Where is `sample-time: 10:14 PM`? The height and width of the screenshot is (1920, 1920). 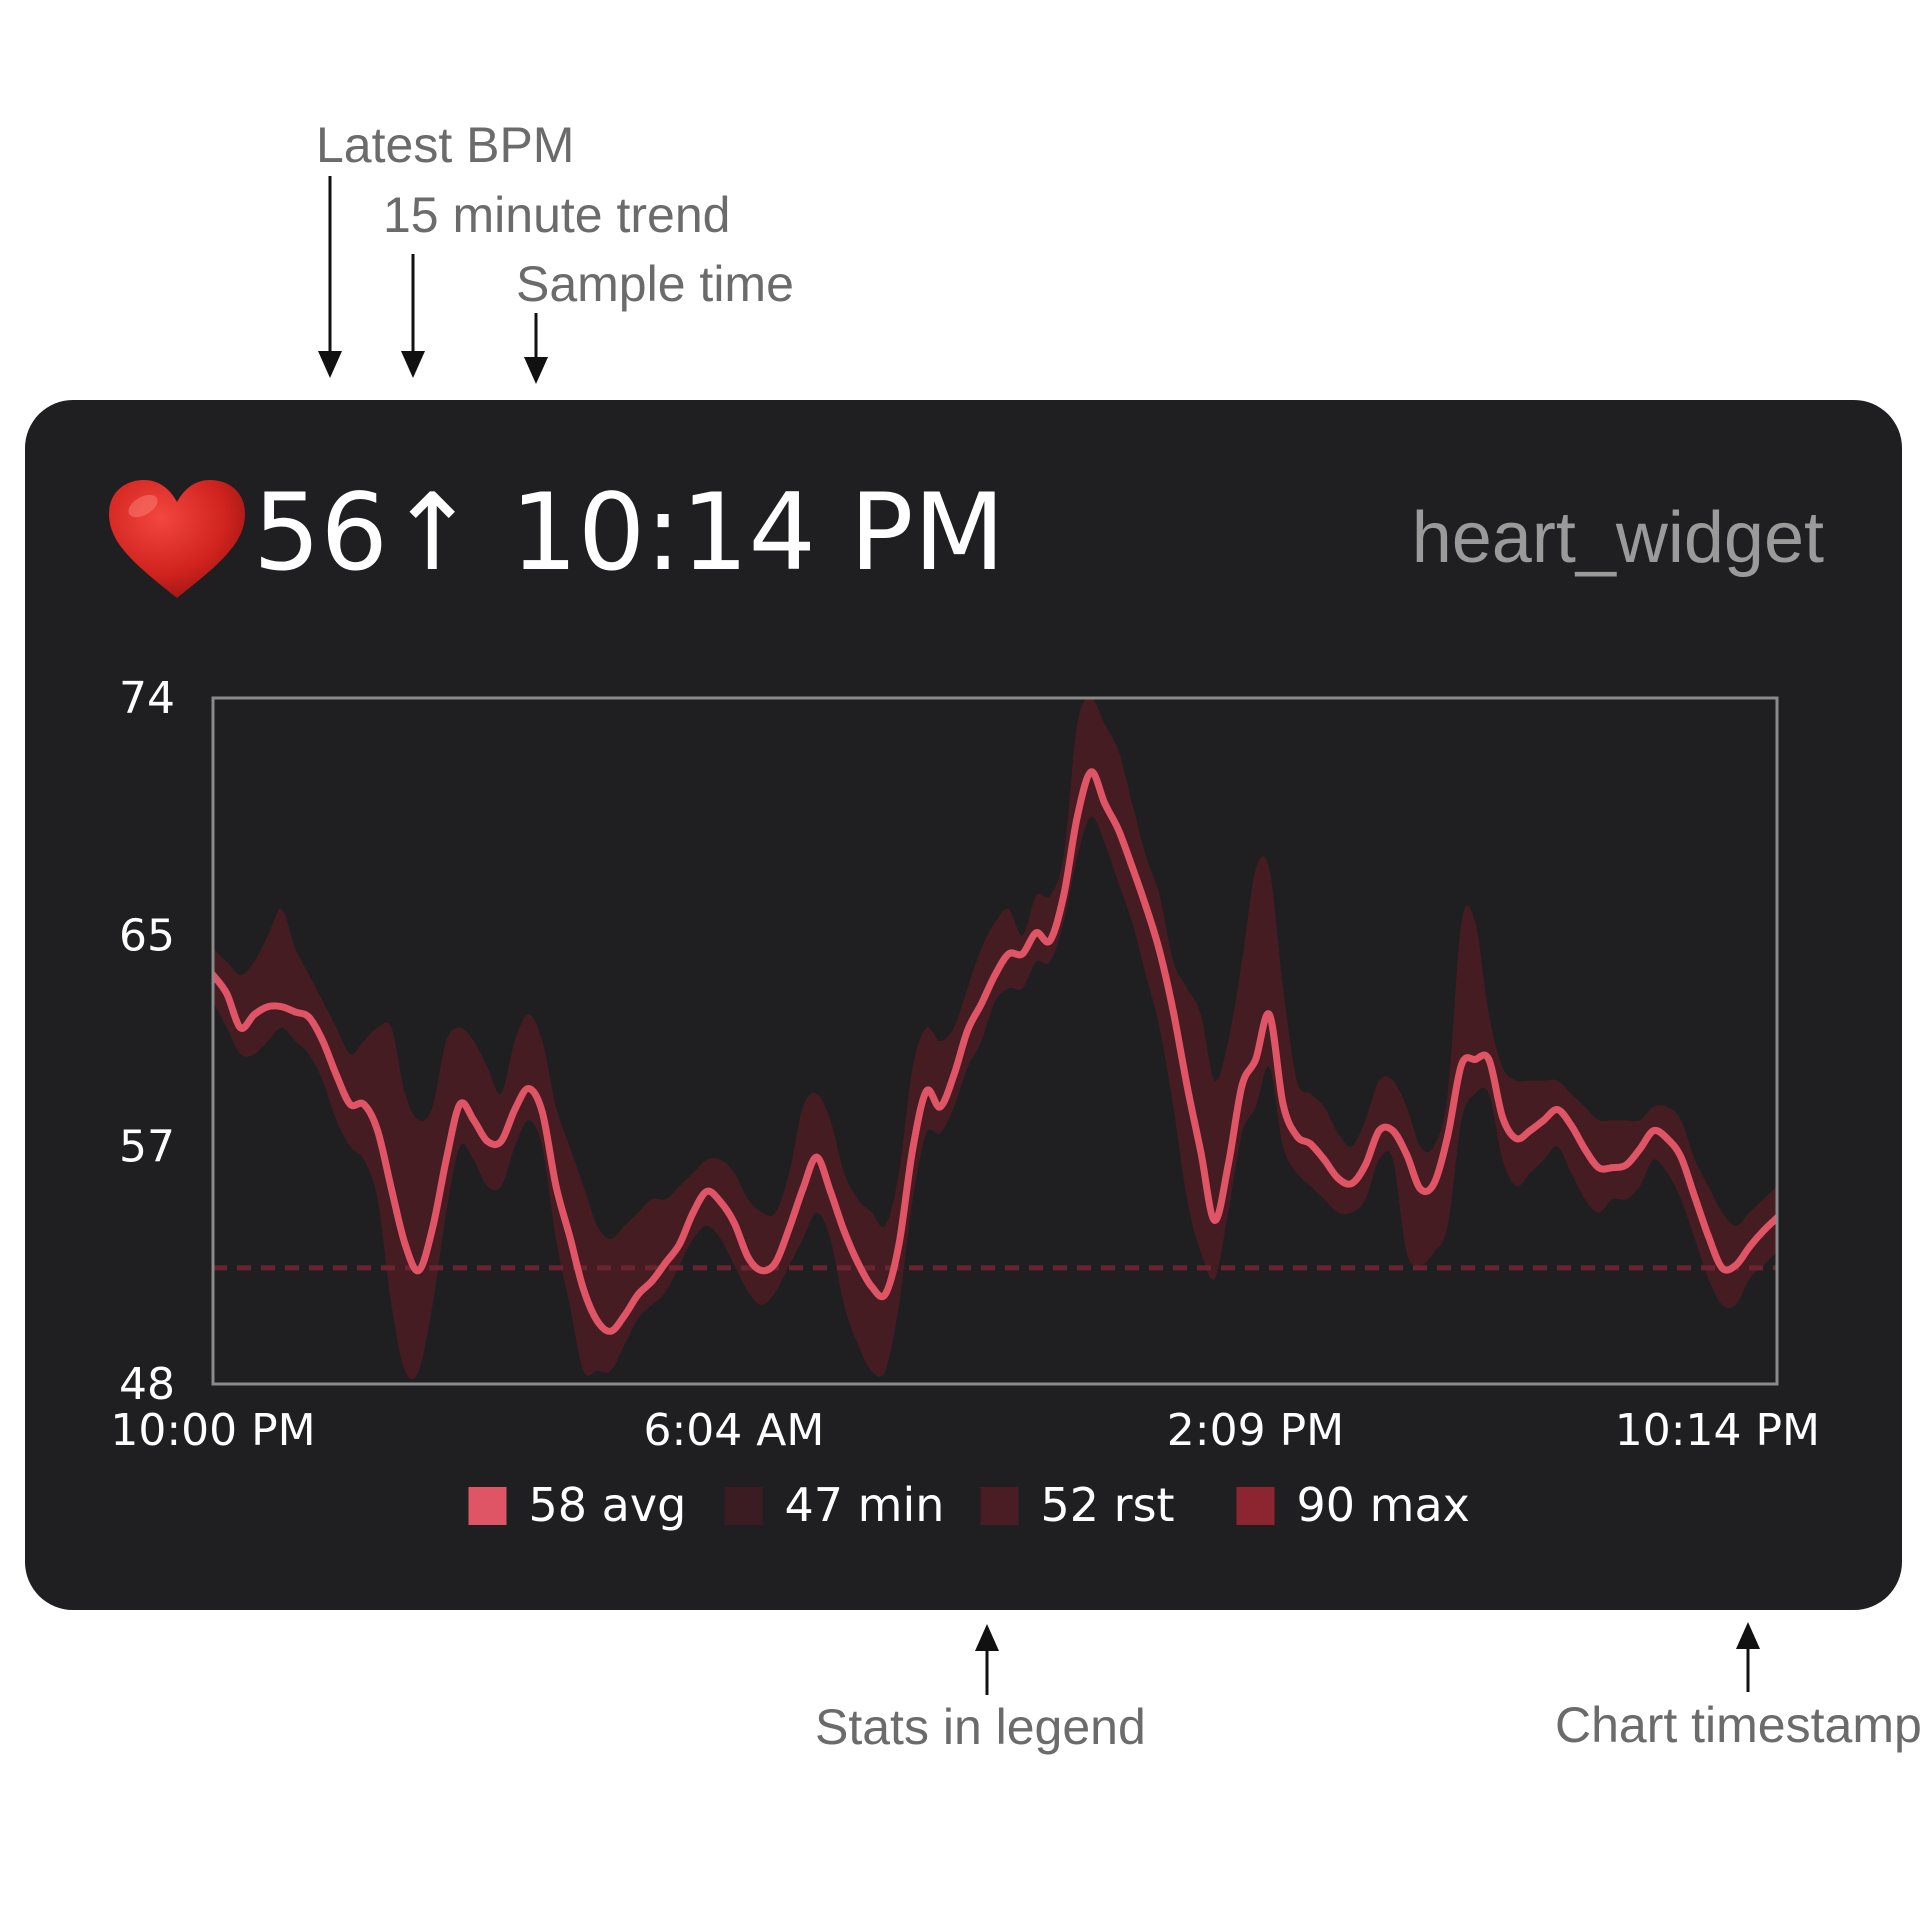
sample-time: 10:14 PM is located at coordinates (757, 532).